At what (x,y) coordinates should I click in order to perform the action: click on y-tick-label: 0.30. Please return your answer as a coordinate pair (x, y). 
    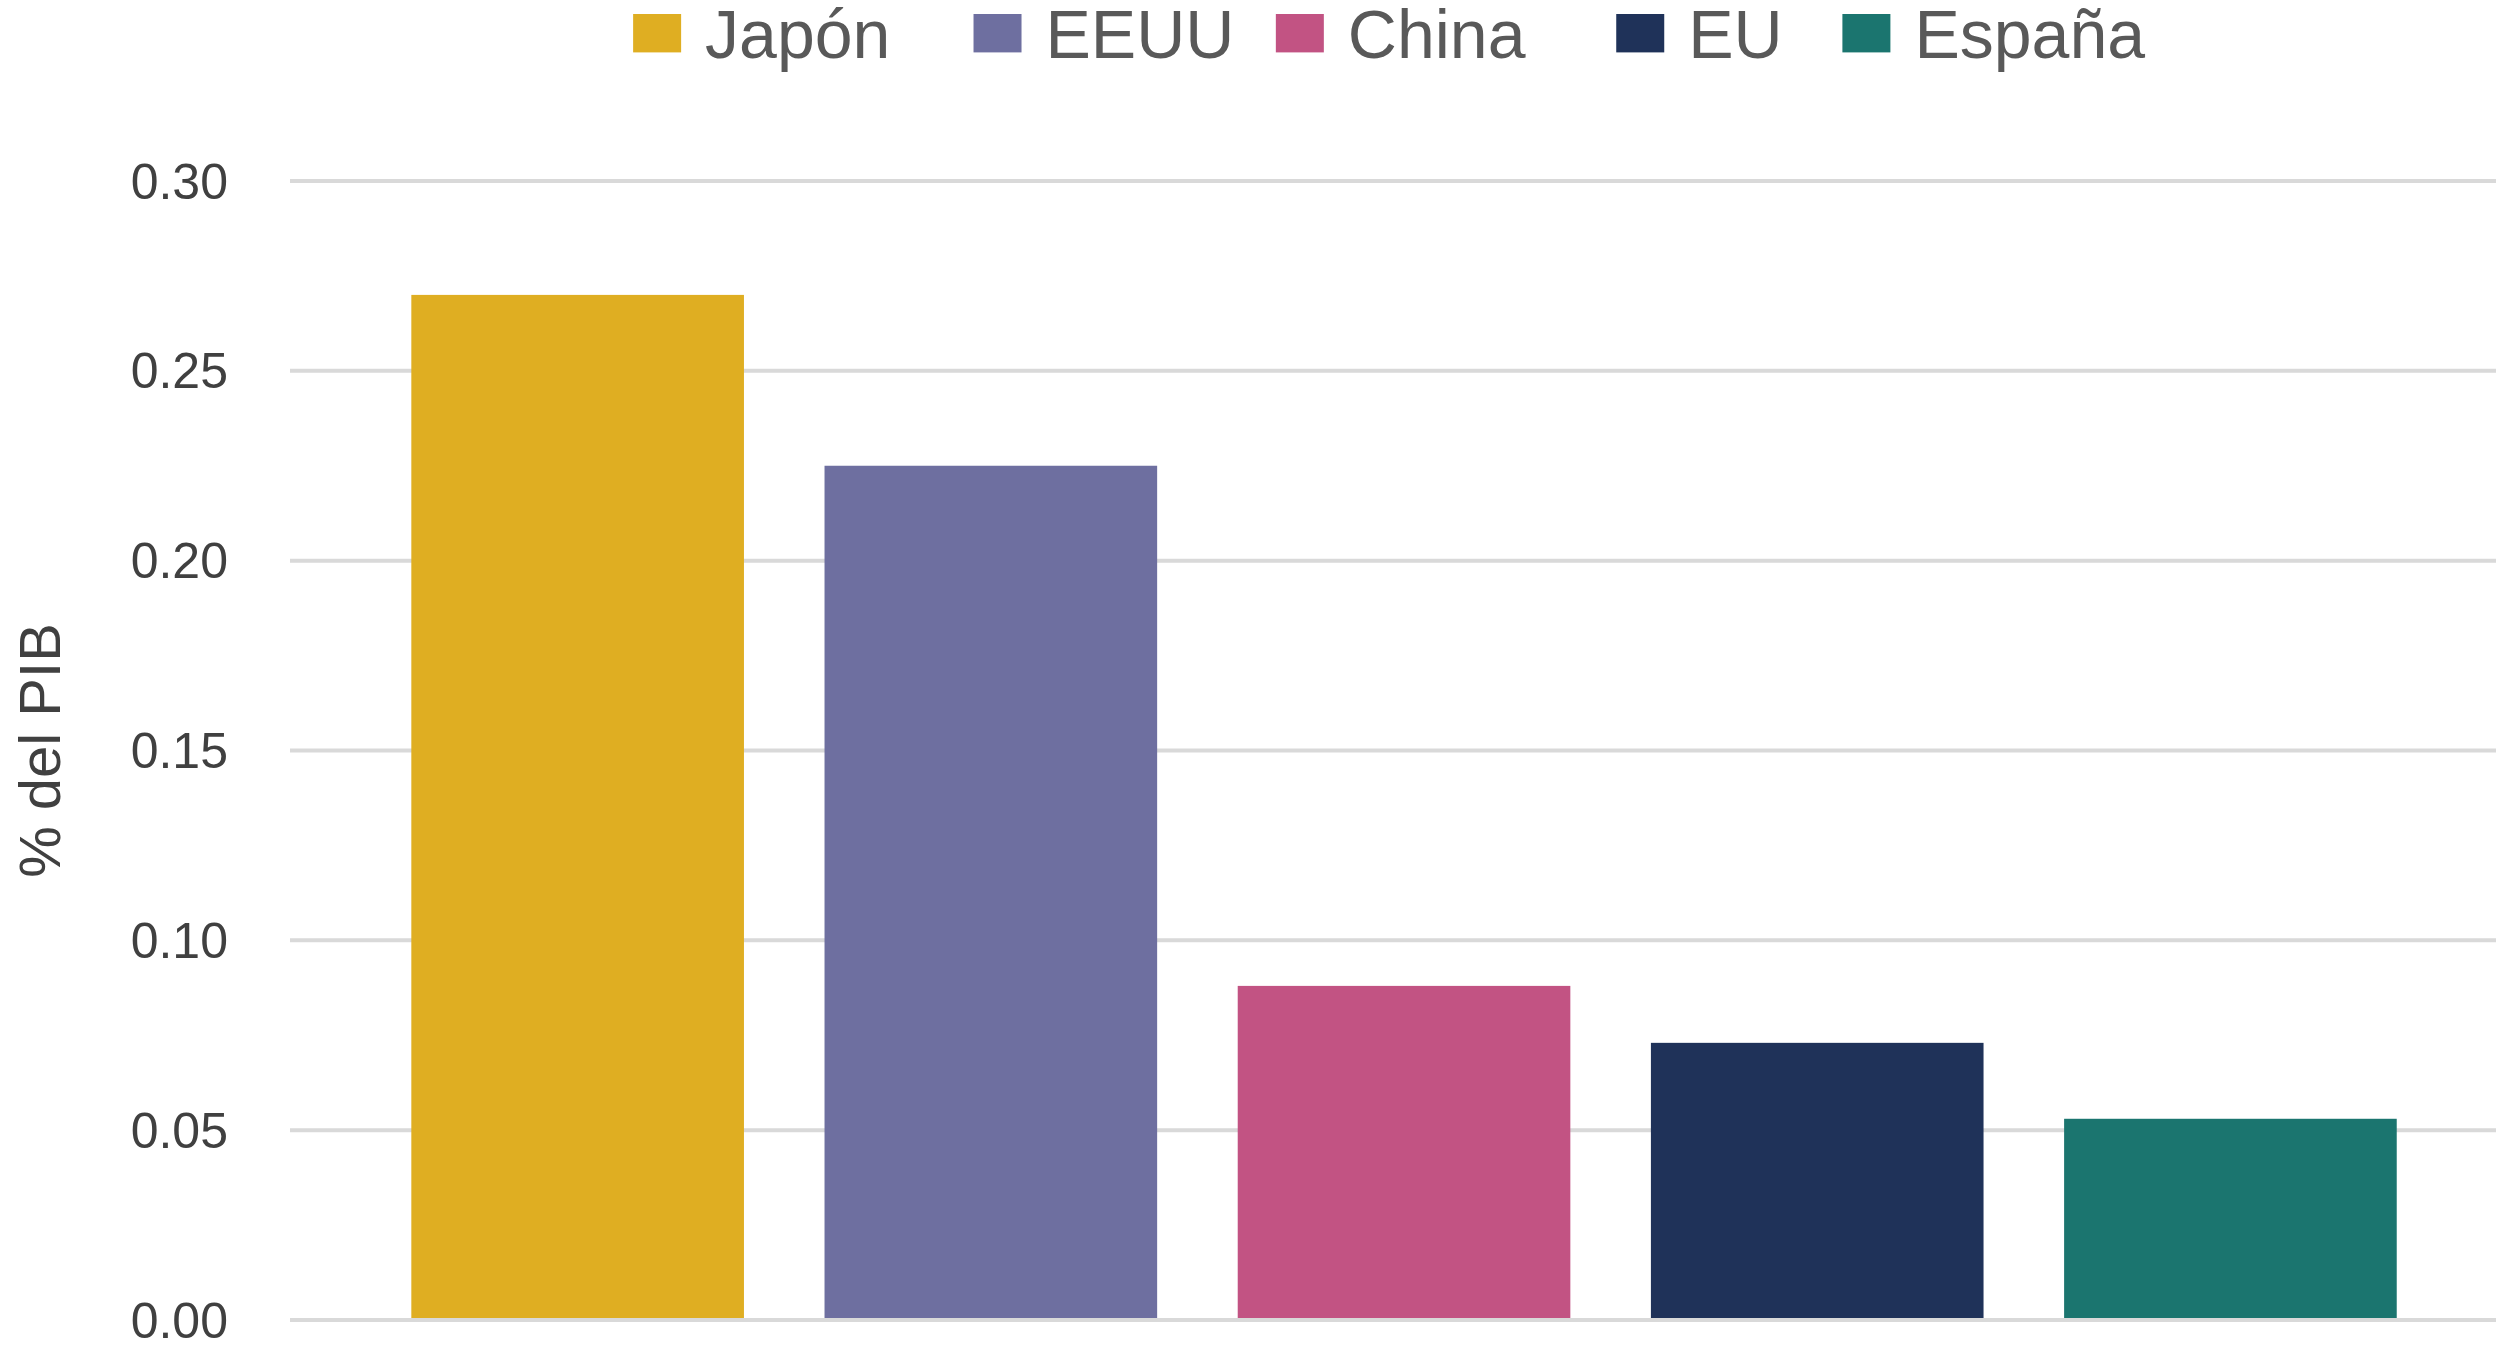
    Looking at the image, I should click on (179, 181).